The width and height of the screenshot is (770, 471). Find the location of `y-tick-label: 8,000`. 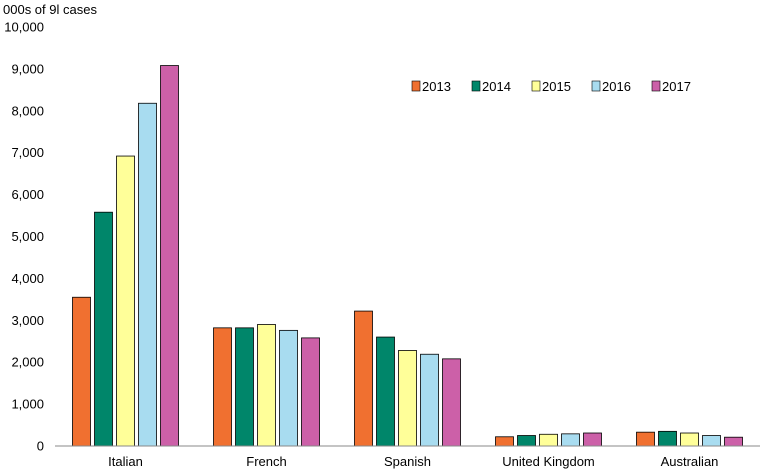

y-tick-label: 8,000 is located at coordinates (27, 110).